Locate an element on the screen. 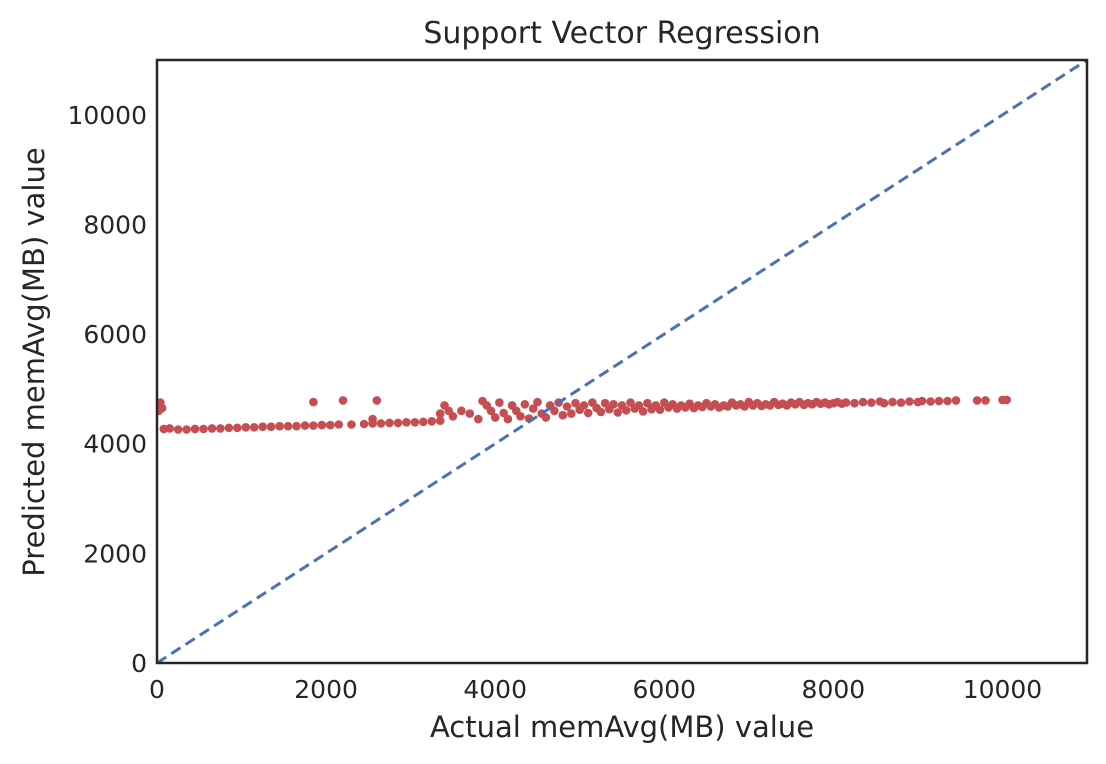 This screenshot has height=764, width=1106. x-tick-label: 6000 is located at coordinates (664, 689).